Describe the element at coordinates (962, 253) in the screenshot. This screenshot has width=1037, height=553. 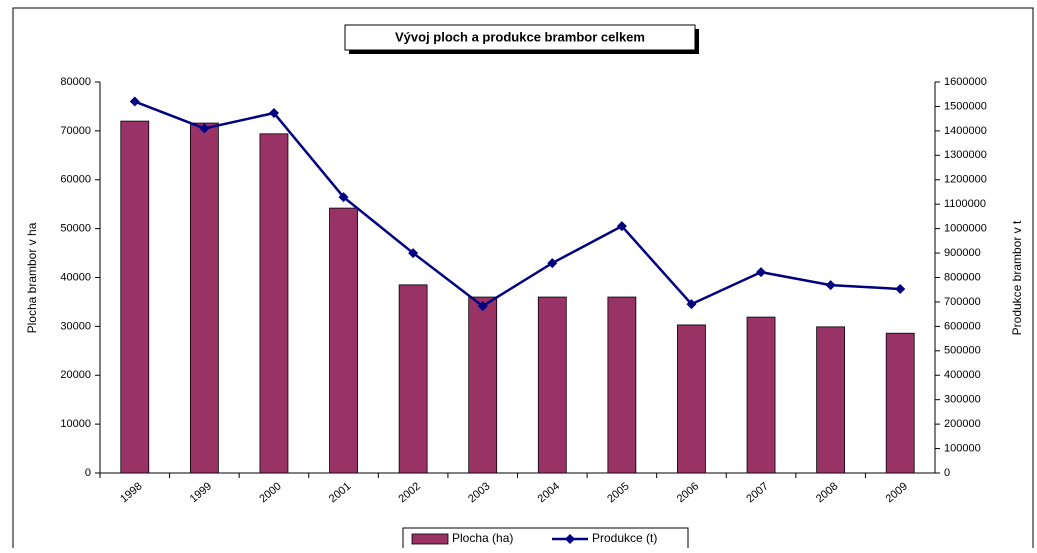
I see `y2-tick-label: 900000` at that location.